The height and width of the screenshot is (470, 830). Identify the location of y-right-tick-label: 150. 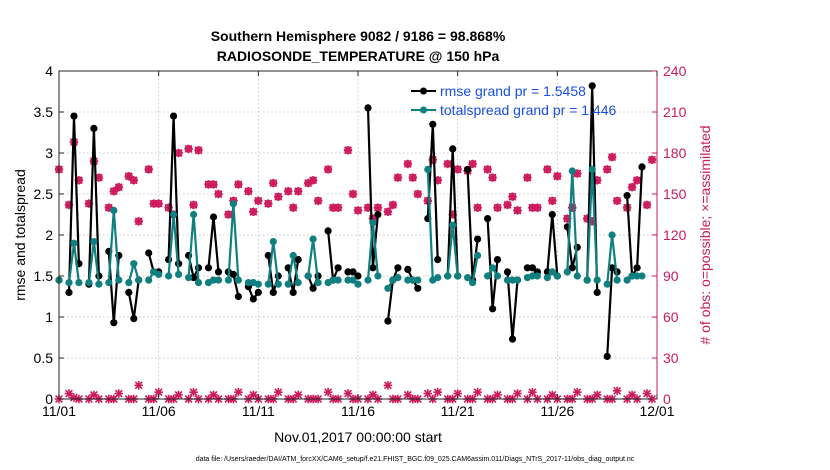
(675, 194).